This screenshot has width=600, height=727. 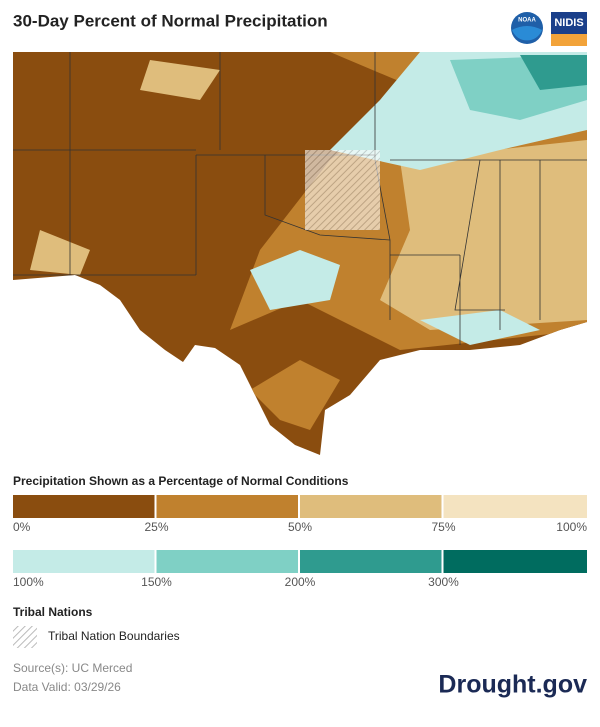 I want to click on title: 30-Day Percent of Normal Precipitation, so click(x=170, y=20).